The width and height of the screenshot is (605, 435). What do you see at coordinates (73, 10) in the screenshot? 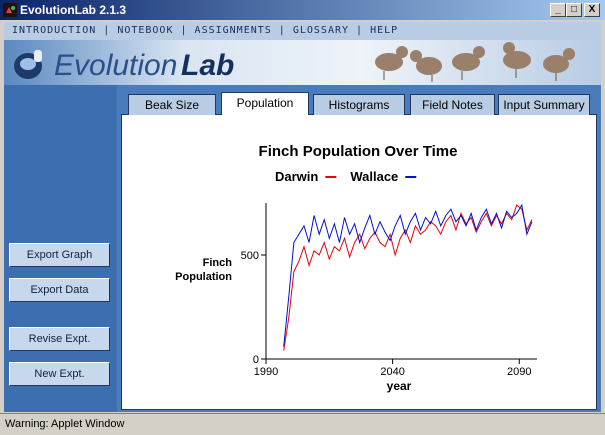
I see `window-title: EvolutionLab 2.1.3` at bounding box center [73, 10].